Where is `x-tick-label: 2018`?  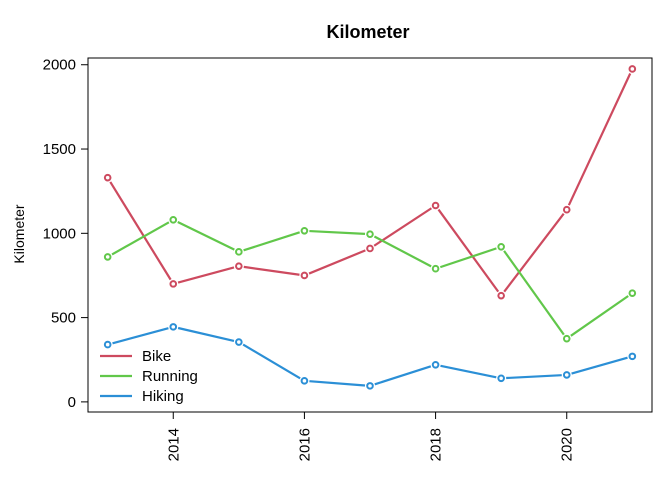
x-tick-label: 2018 is located at coordinates (436, 444).